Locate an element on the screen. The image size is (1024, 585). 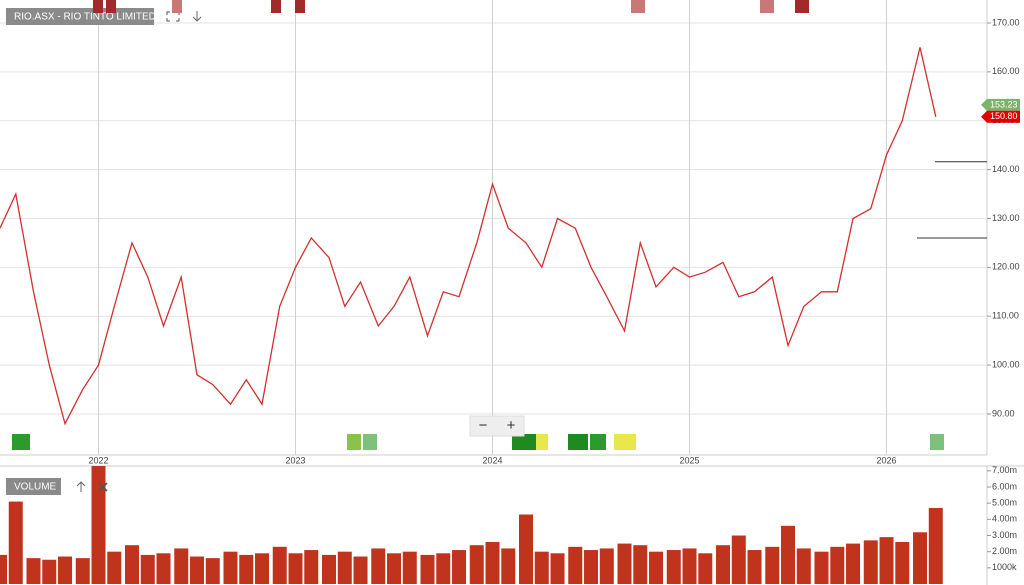
y-tick-label: 120.00 is located at coordinates (1006, 267).